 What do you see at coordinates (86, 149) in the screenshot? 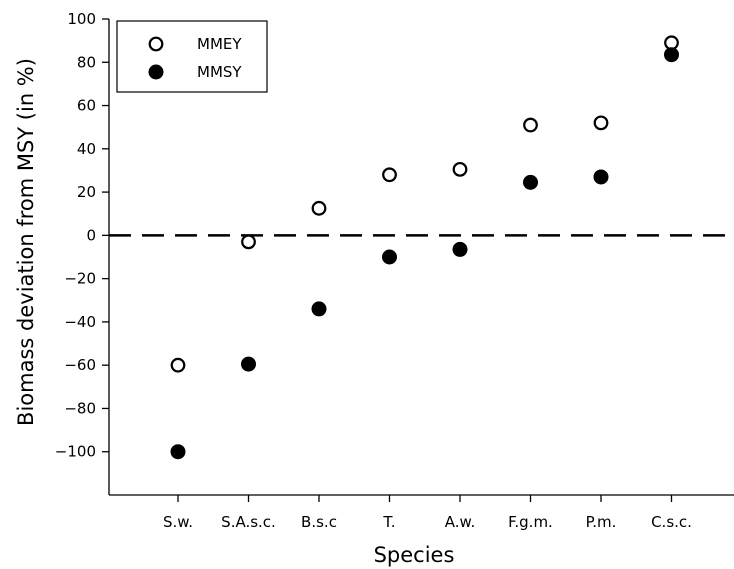
I see `y-tick-label: 40` at bounding box center [86, 149].